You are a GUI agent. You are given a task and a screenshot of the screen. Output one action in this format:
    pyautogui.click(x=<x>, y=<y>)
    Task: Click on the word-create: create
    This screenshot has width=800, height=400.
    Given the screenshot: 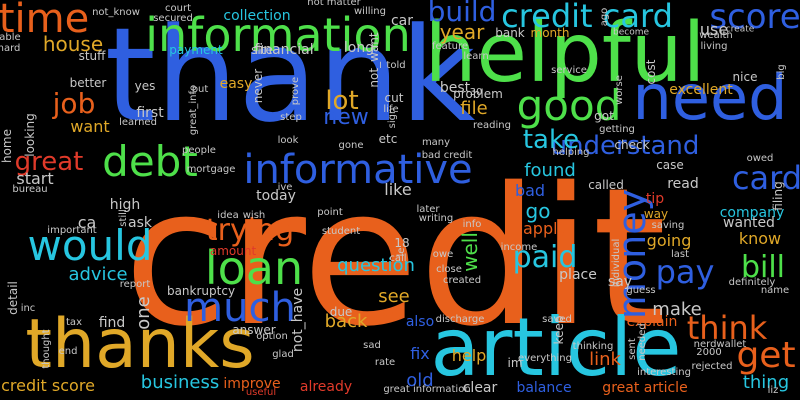 What is the action you would take?
    pyautogui.click(x=740, y=29)
    